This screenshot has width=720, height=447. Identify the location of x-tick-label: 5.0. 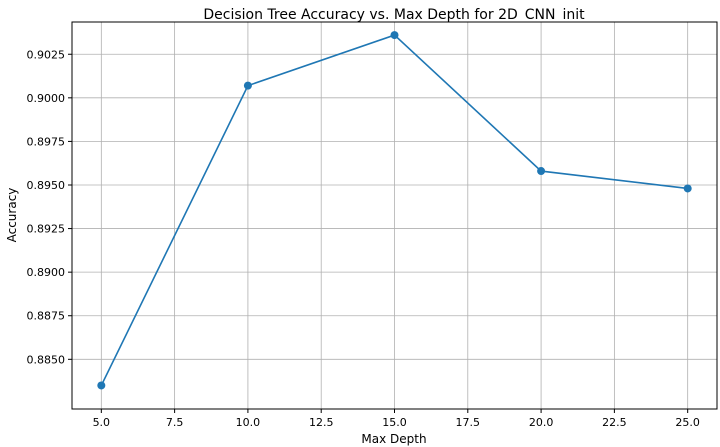
(102, 422).